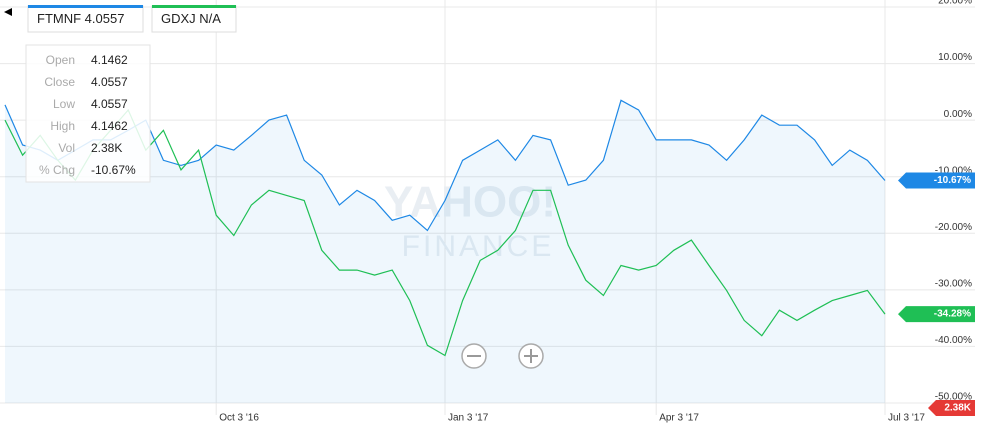 This screenshot has height=429, width=981. What do you see at coordinates (468, 418) in the screenshot?
I see `x-tick-label: Jan 3 '17` at bounding box center [468, 418].